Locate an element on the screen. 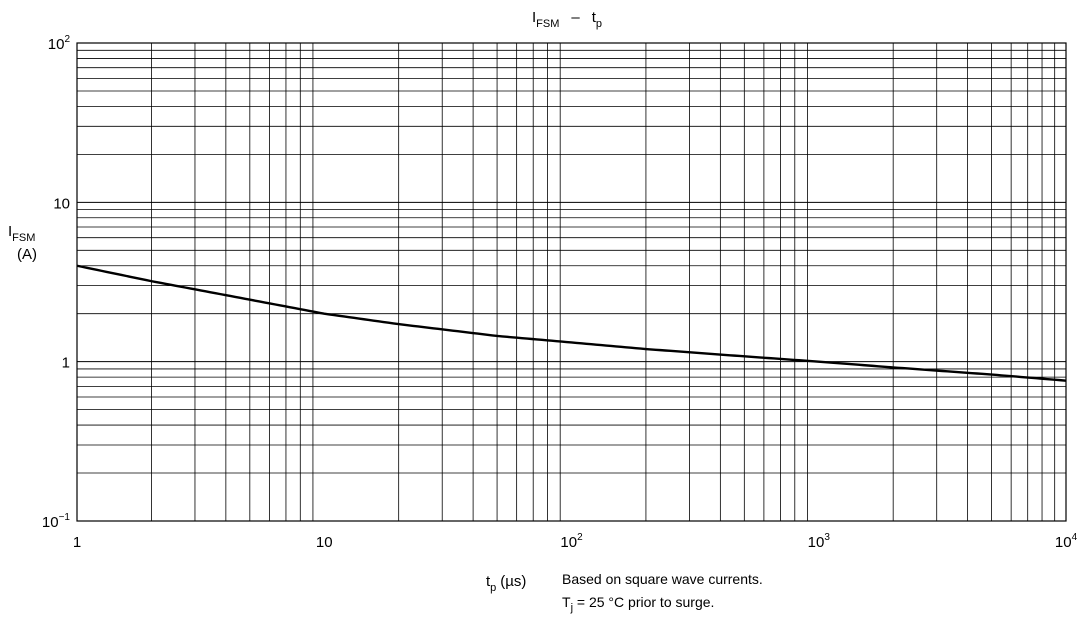  note-tj-text: = 25 °C prior to surge. is located at coordinates (643, 602).